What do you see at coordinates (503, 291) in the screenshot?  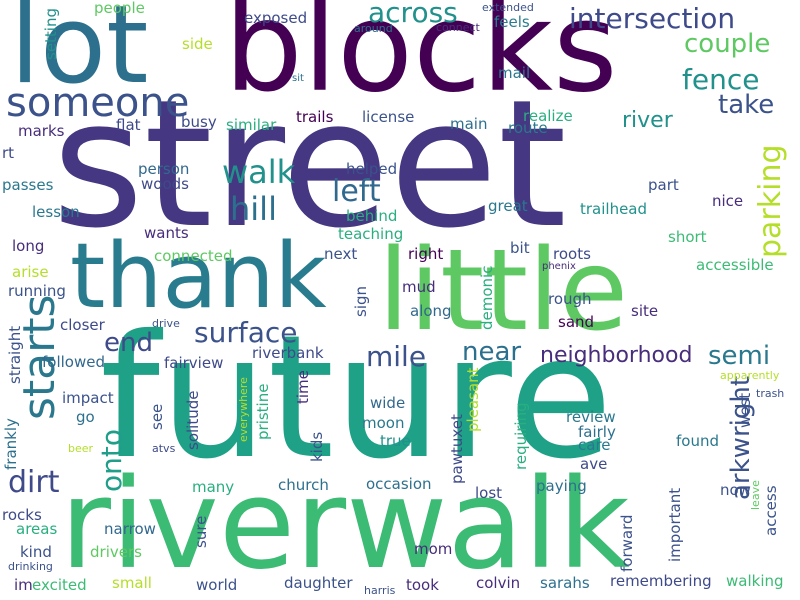 I see `word-little: little` at bounding box center [503, 291].